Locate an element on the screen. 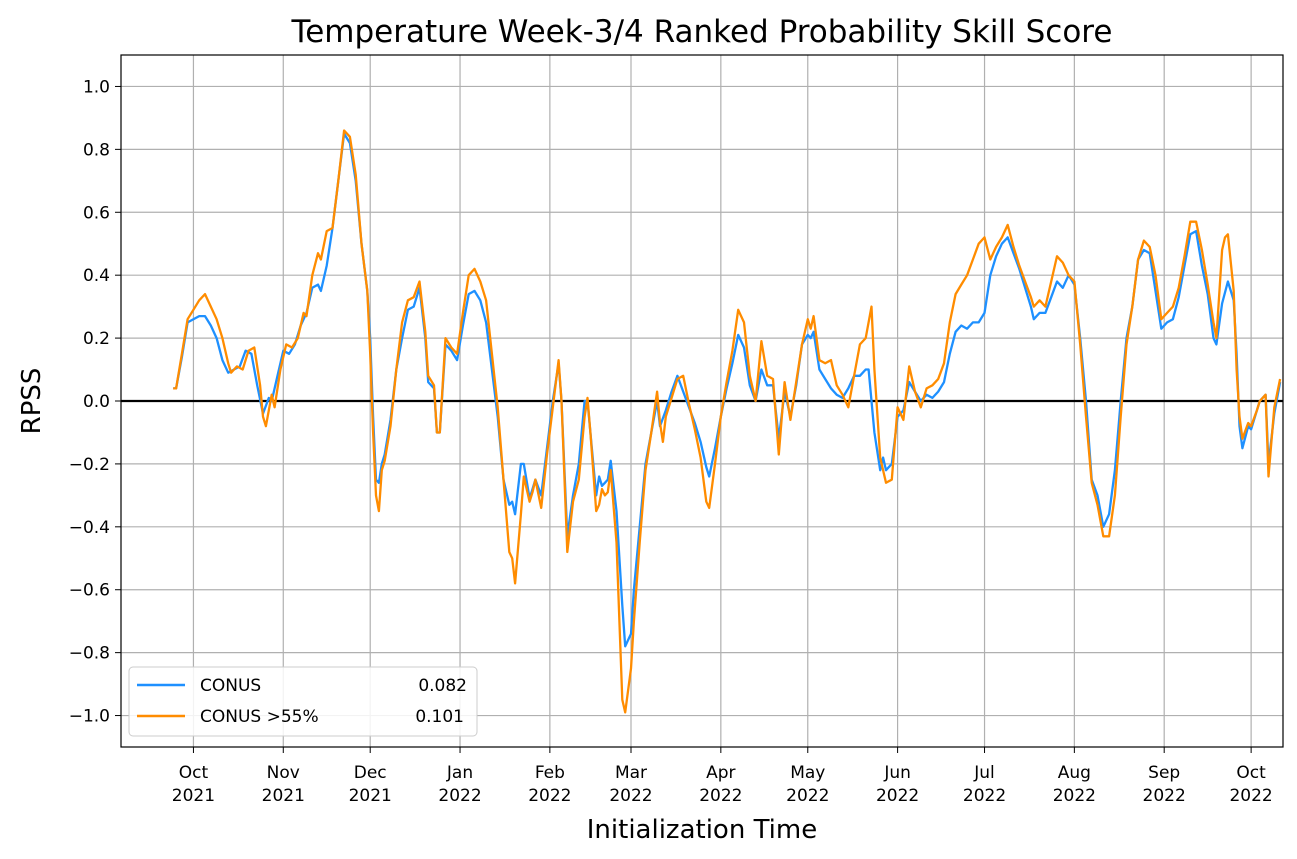 The height and width of the screenshot is (859, 1297). y-tick-label: −0.8 is located at coordinates (89, 654).